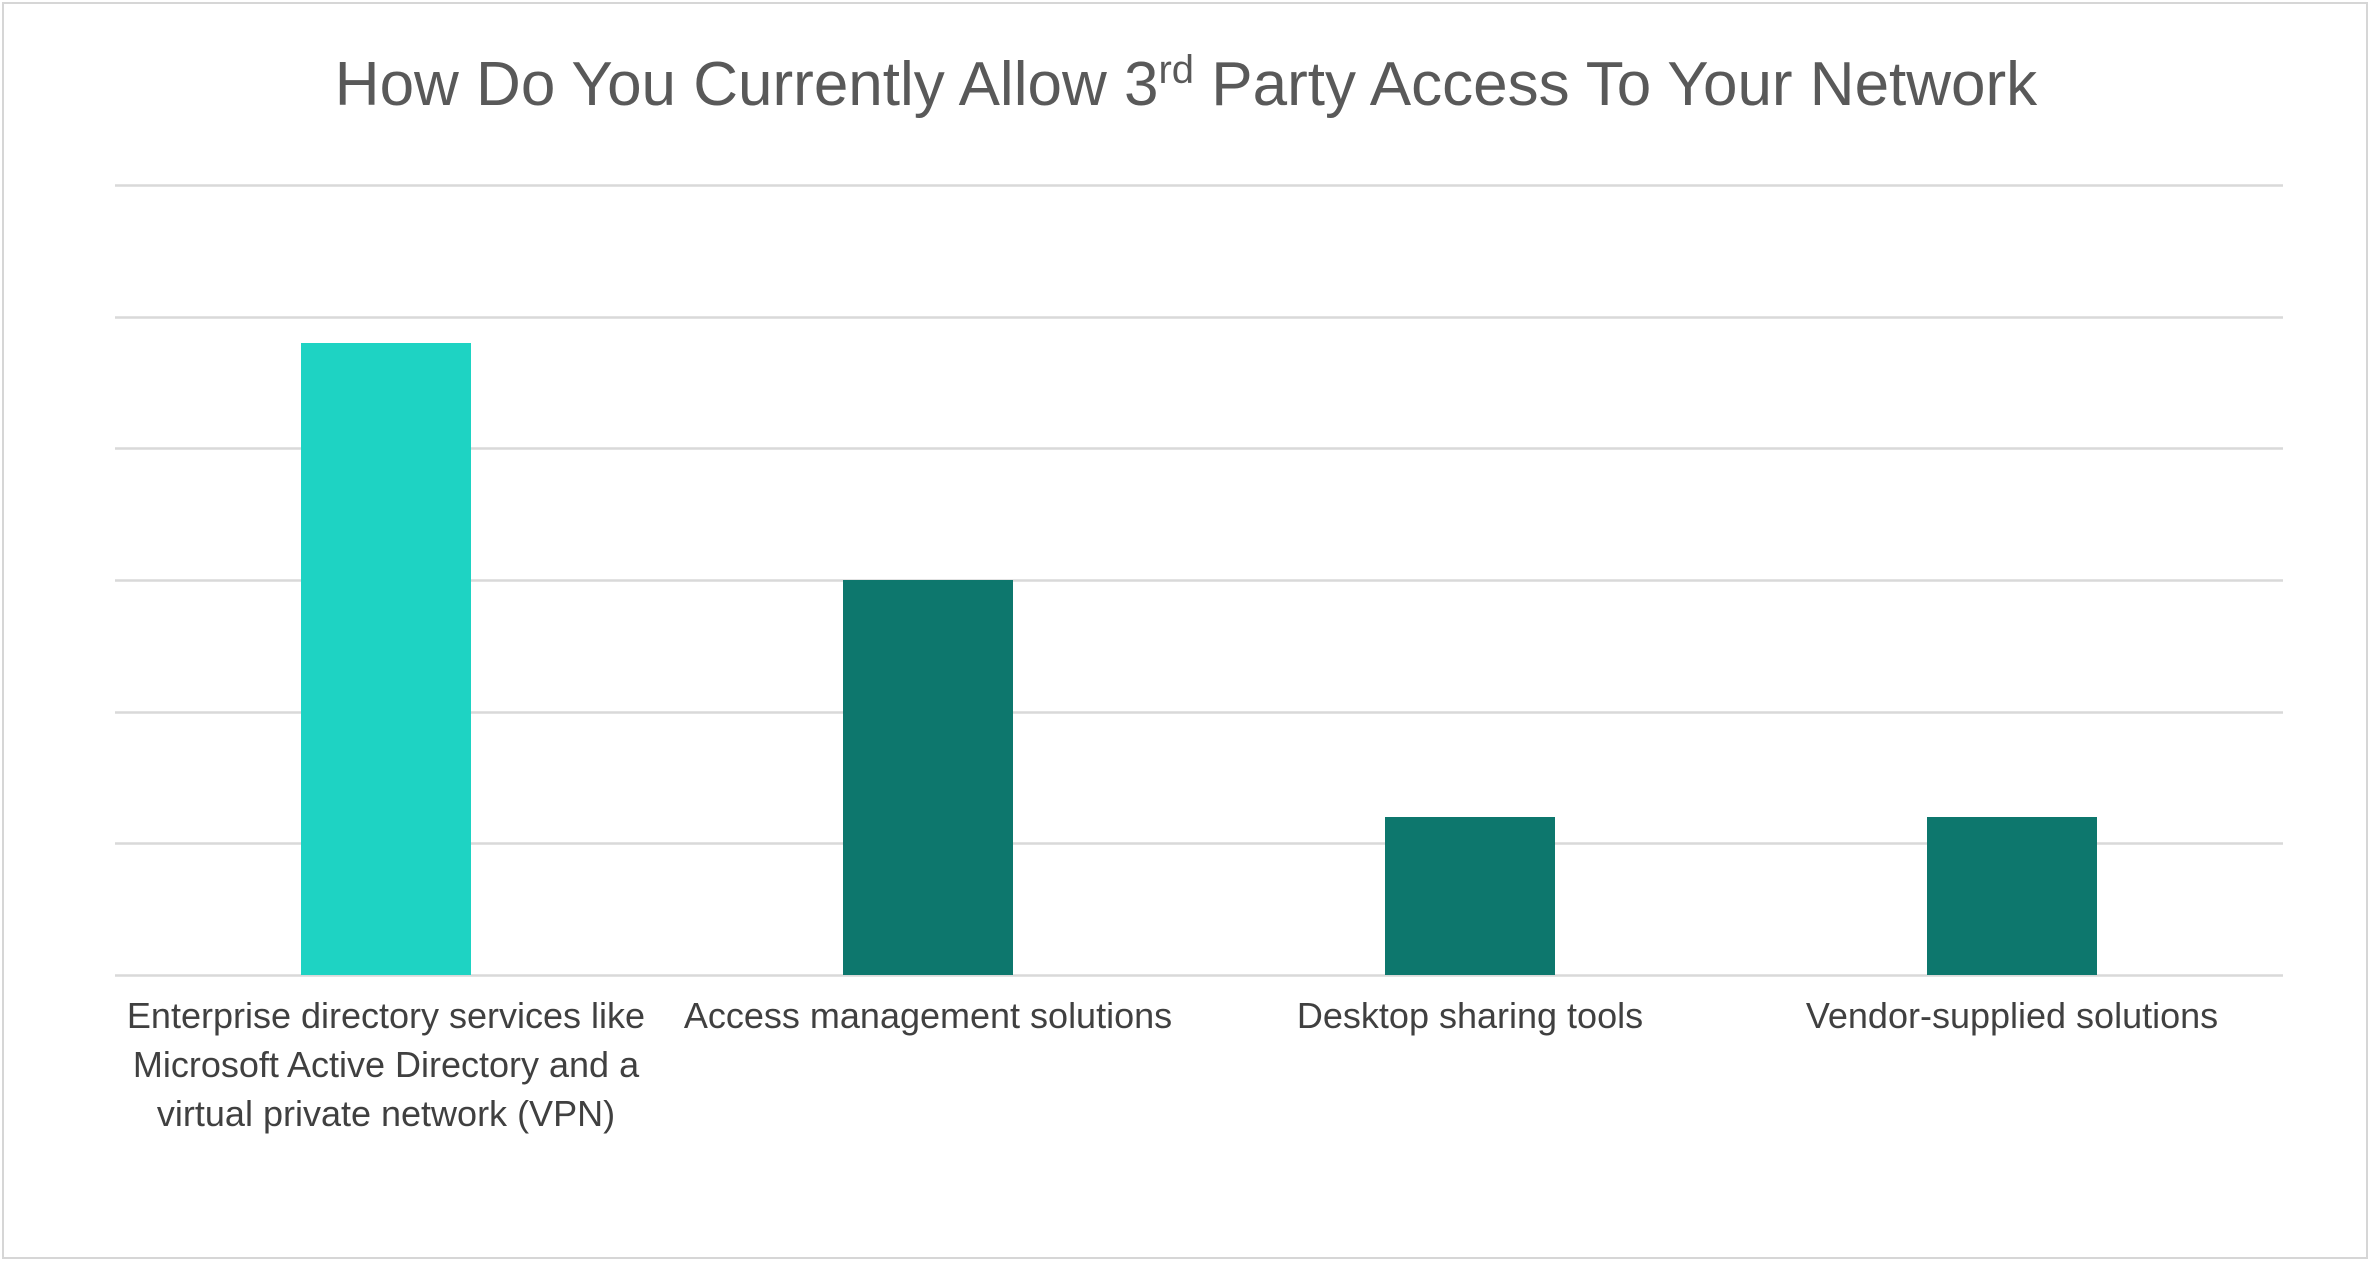 This screenshot has width=2374, height=1265. I want to click on x-tick-label-line: virtual private network (VPN), so click(386, 1113).